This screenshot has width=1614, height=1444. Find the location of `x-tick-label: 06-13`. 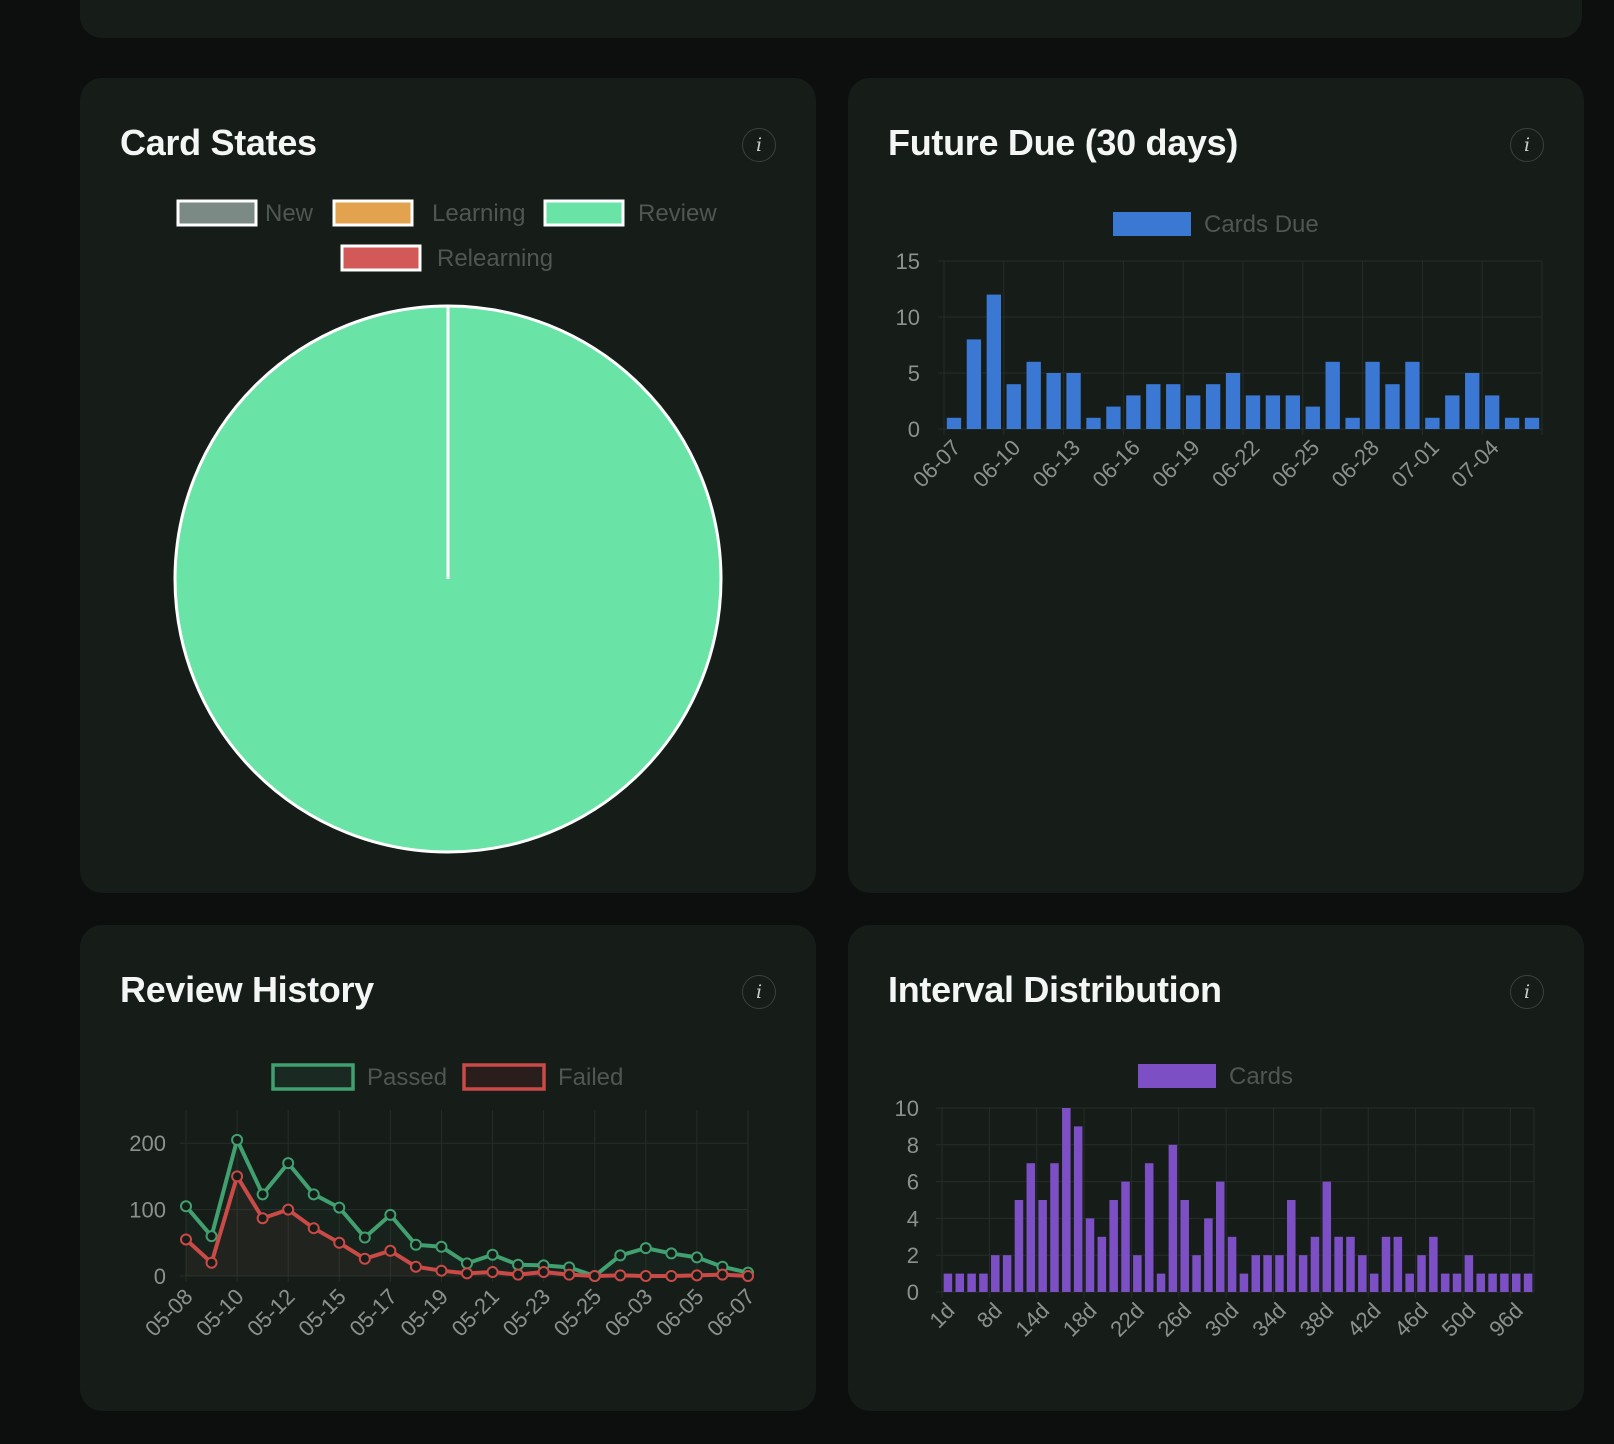

x-tick-label: 06-13 is located at coordinates (1056, 463).